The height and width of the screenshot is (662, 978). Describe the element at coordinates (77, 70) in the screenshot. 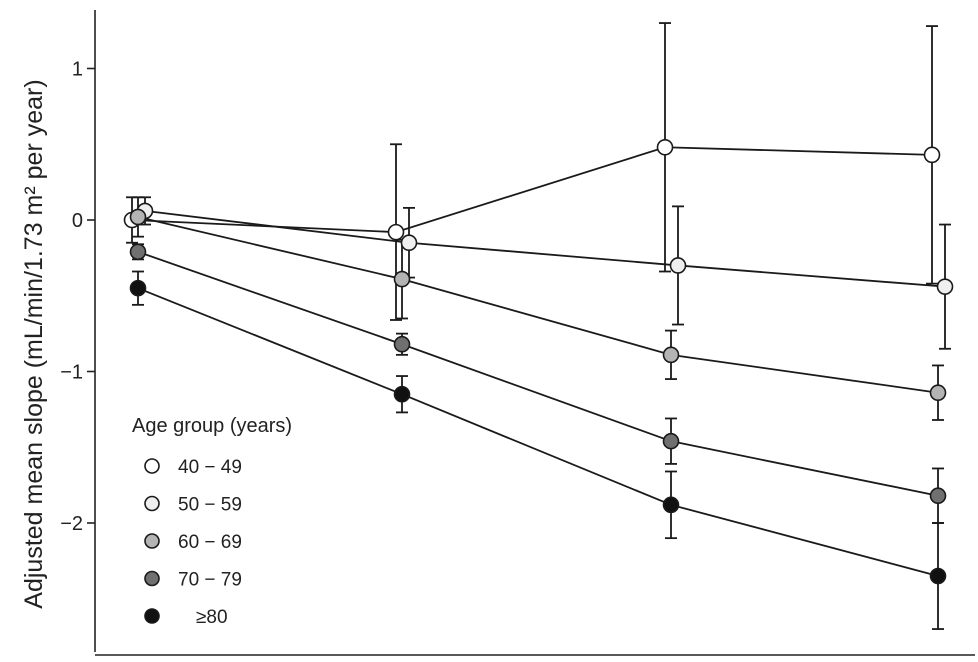

I see `y-tick-label: 1` at that location.